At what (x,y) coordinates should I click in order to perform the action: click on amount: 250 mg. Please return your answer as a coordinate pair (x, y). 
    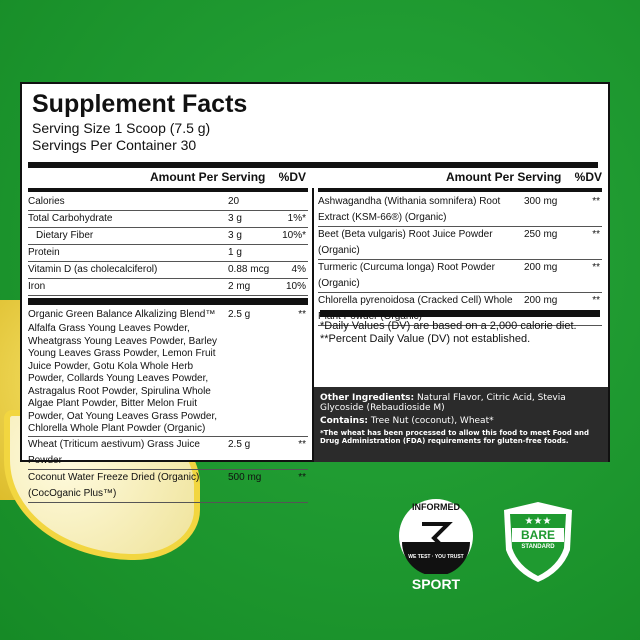
    Looking at the image, I should click on (541, 234).